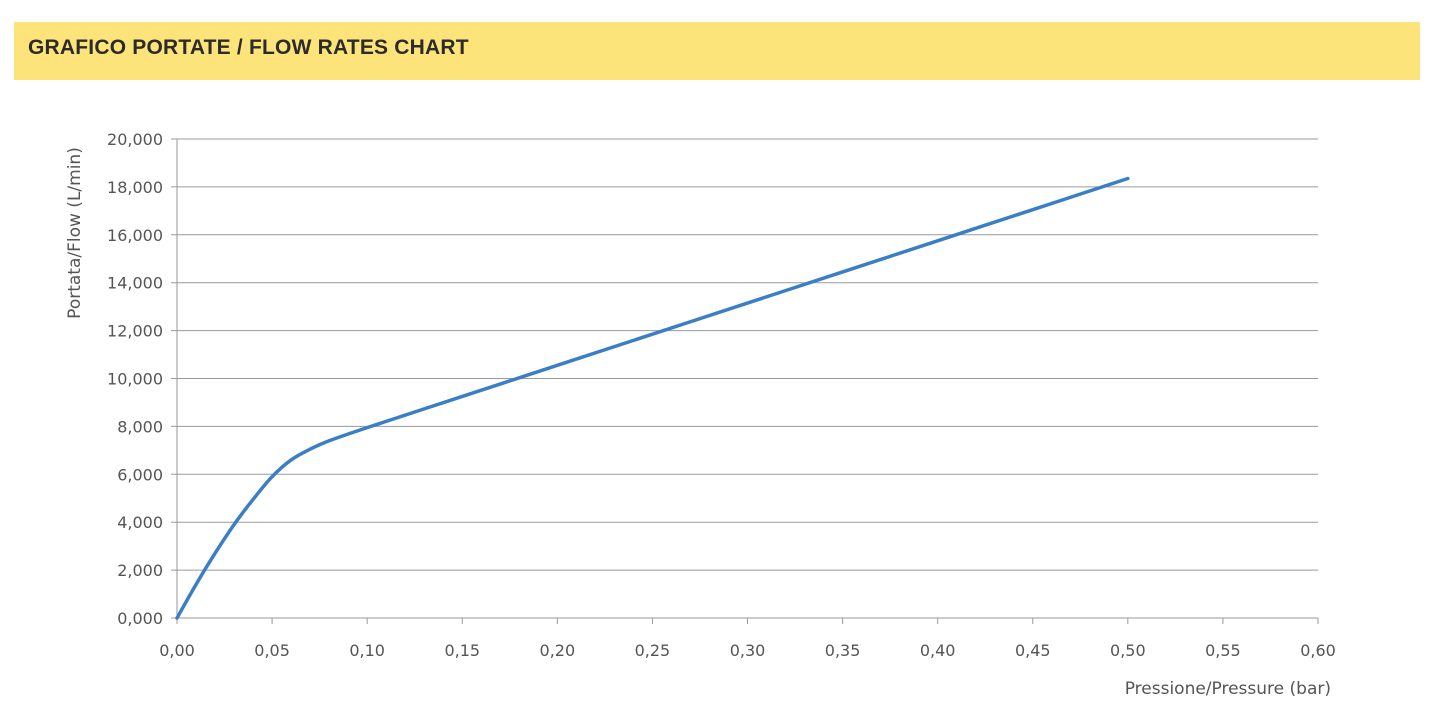  I want to click on chart-header-title: GRAFICO PORTATE / FLOW RATES CHART, so click(248, 47).